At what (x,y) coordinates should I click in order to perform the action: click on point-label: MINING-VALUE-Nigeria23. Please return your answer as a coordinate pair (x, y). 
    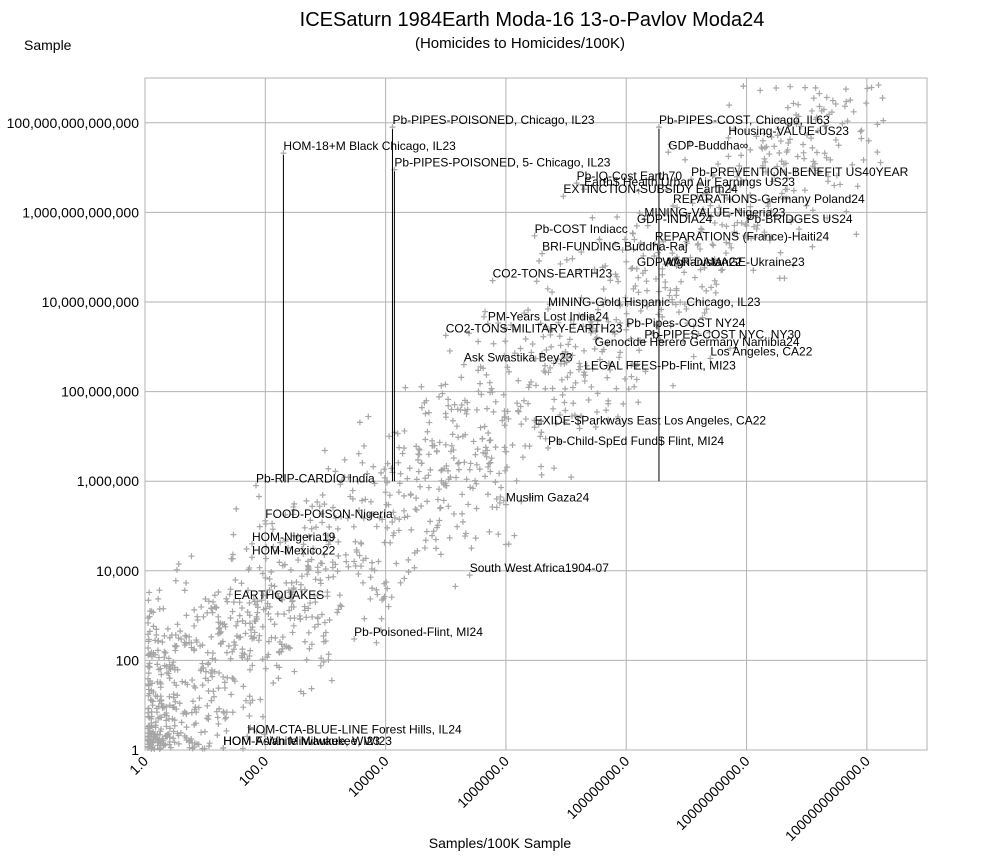
    Looking at the image, I should click on (714, 212).